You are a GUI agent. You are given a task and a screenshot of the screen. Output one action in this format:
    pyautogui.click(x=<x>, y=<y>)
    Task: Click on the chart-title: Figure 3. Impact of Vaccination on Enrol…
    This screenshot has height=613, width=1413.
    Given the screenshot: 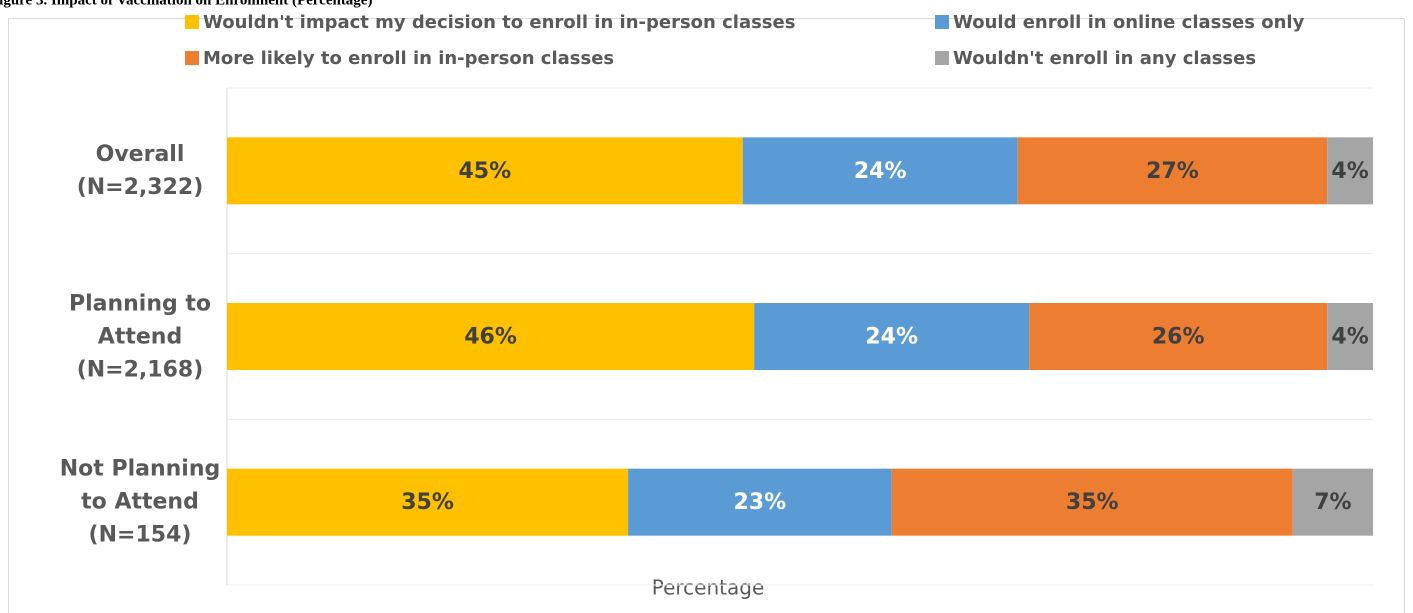 What is the action you would take?
    pyautogui.click(x=186, y=4)
    